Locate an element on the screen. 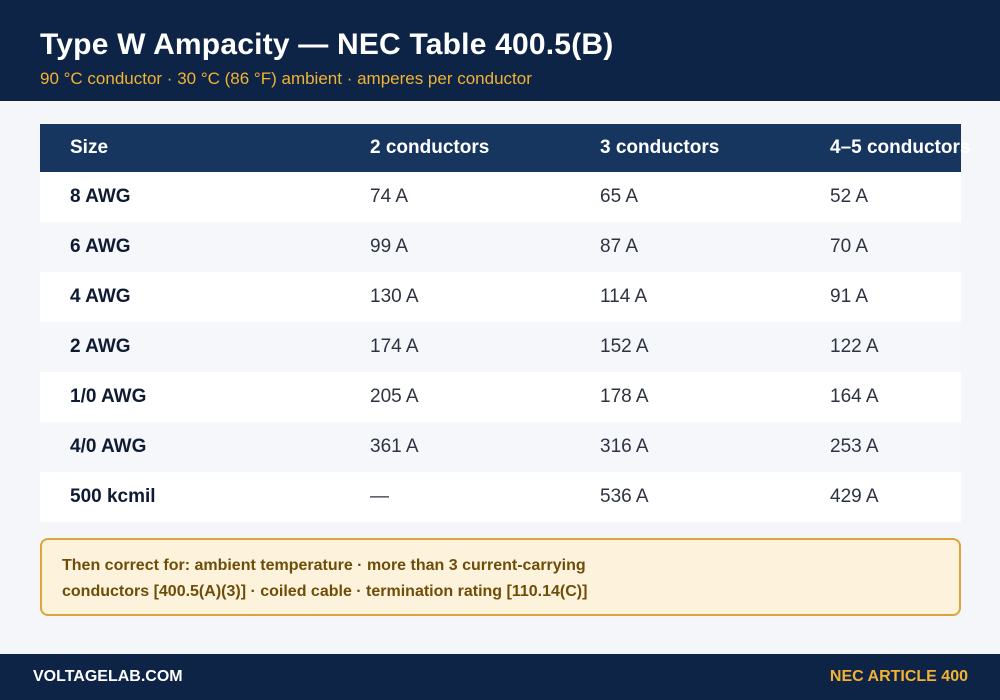 The height and width of the screenshot is (700, 1000). cell-2-conductors: 174 A is located at coordinates (394, 346).